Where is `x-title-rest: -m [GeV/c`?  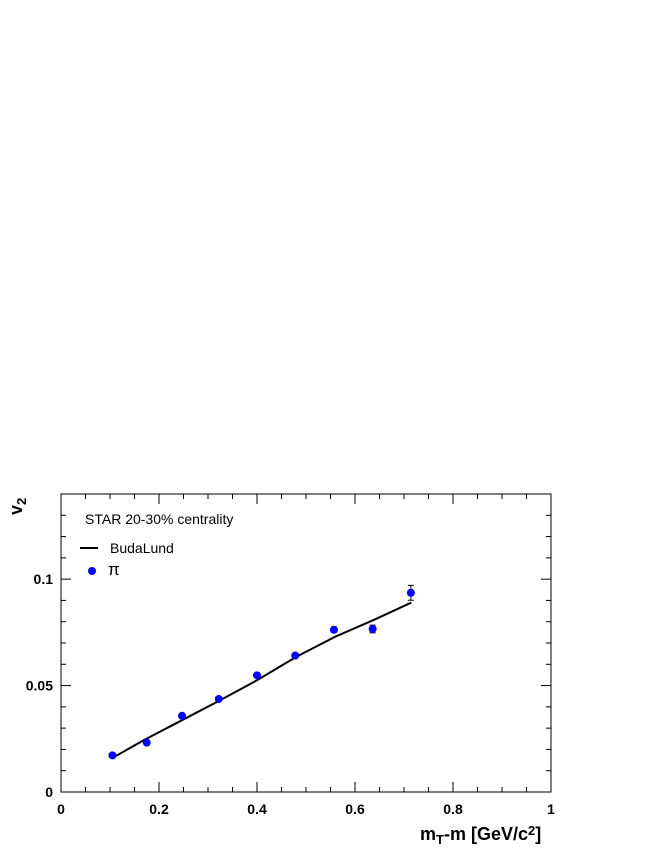 x-title-rest: -m [GeV/c is located at coordinates (486, 834).